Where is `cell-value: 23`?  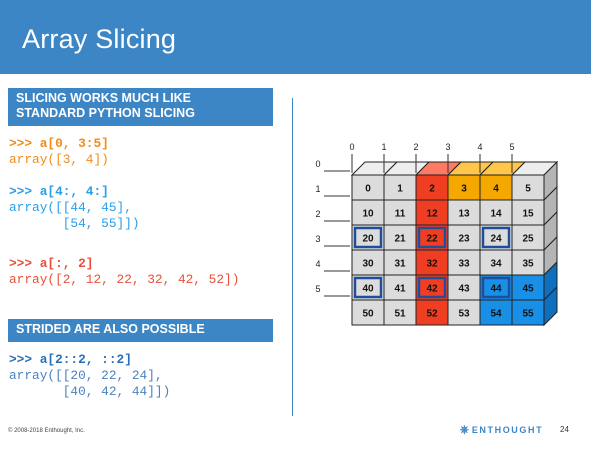 cell-value: 23 is located at coordinates (464, 239).